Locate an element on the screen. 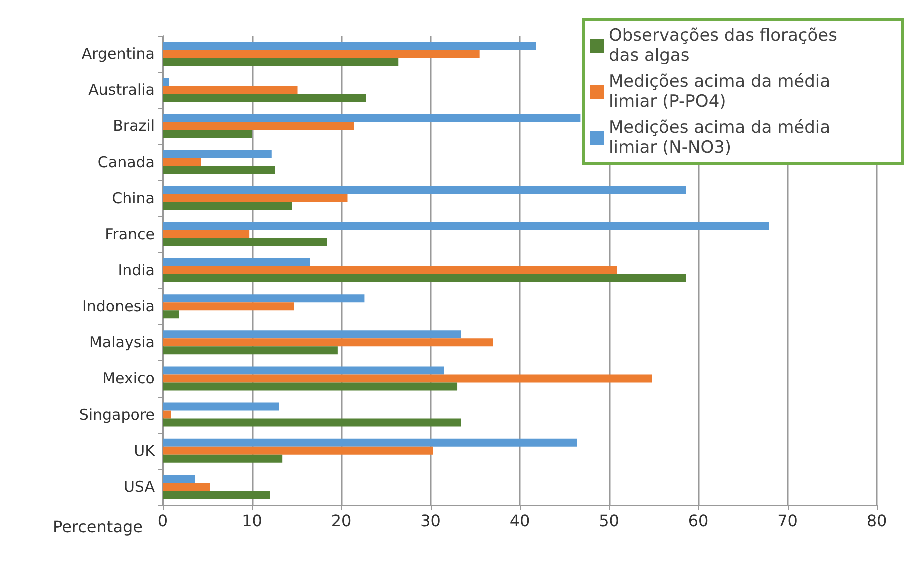  y-tick-label: UK is located at coordinates (145, 451).